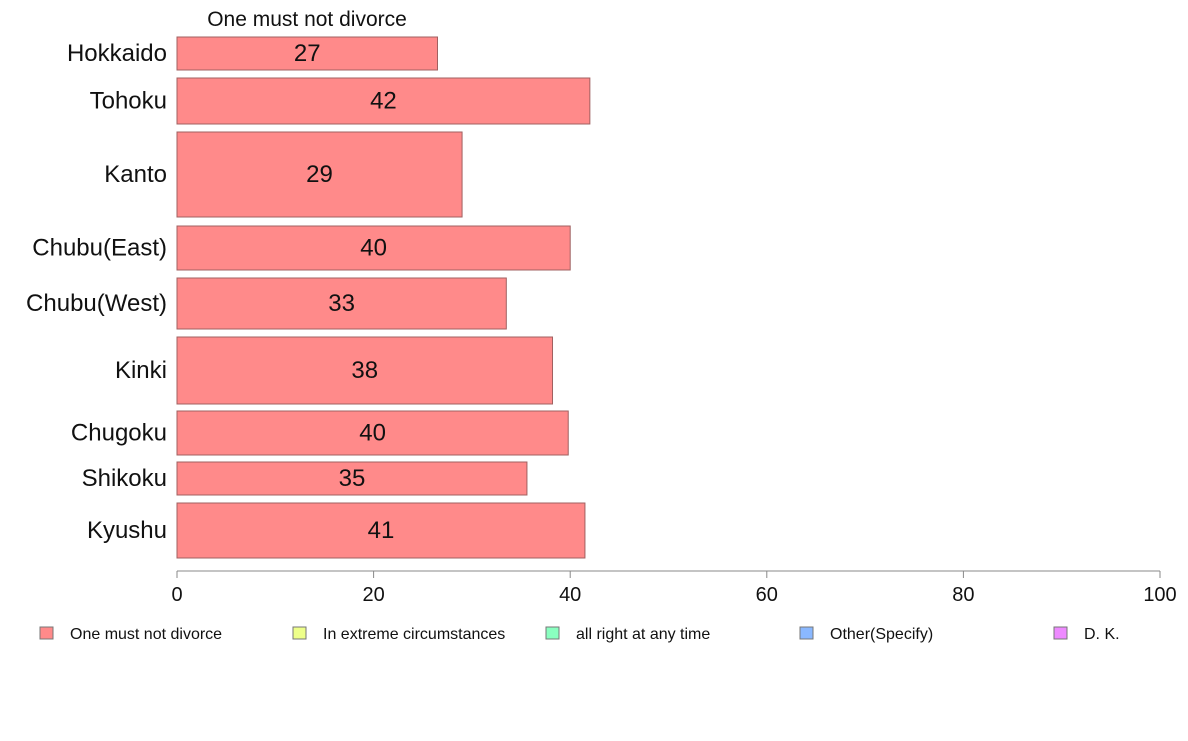 The height and width of the screenshot is (741, 1188). I want to click on bar-value-label: 33, so click(341, 303).